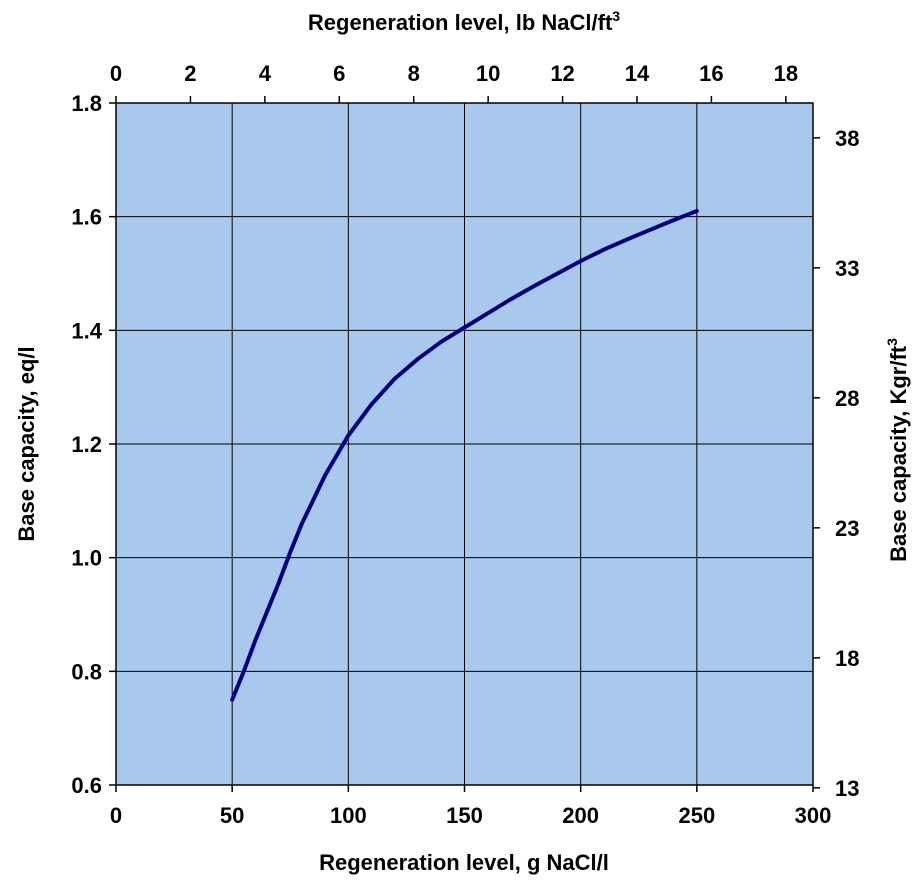 This screenshot has width=916, height=892. I want to click on tick-label-x-top: 14, so click(637, 73).